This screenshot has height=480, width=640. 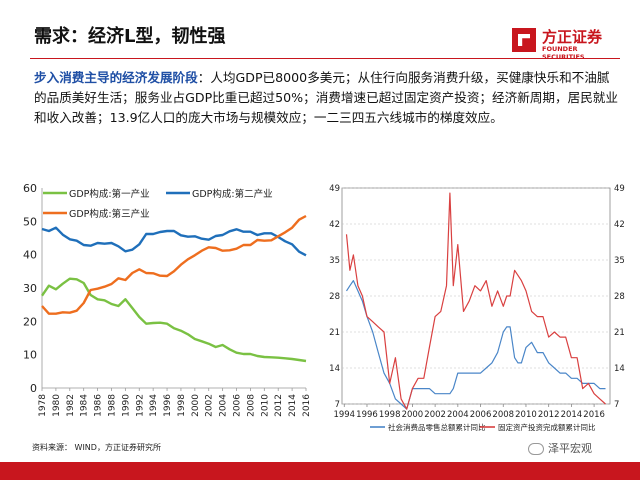 What do you see at coordinates (71, 405) in the screenshot?
I see `x-tick-label: 1982` at bounding box center [71, 405].